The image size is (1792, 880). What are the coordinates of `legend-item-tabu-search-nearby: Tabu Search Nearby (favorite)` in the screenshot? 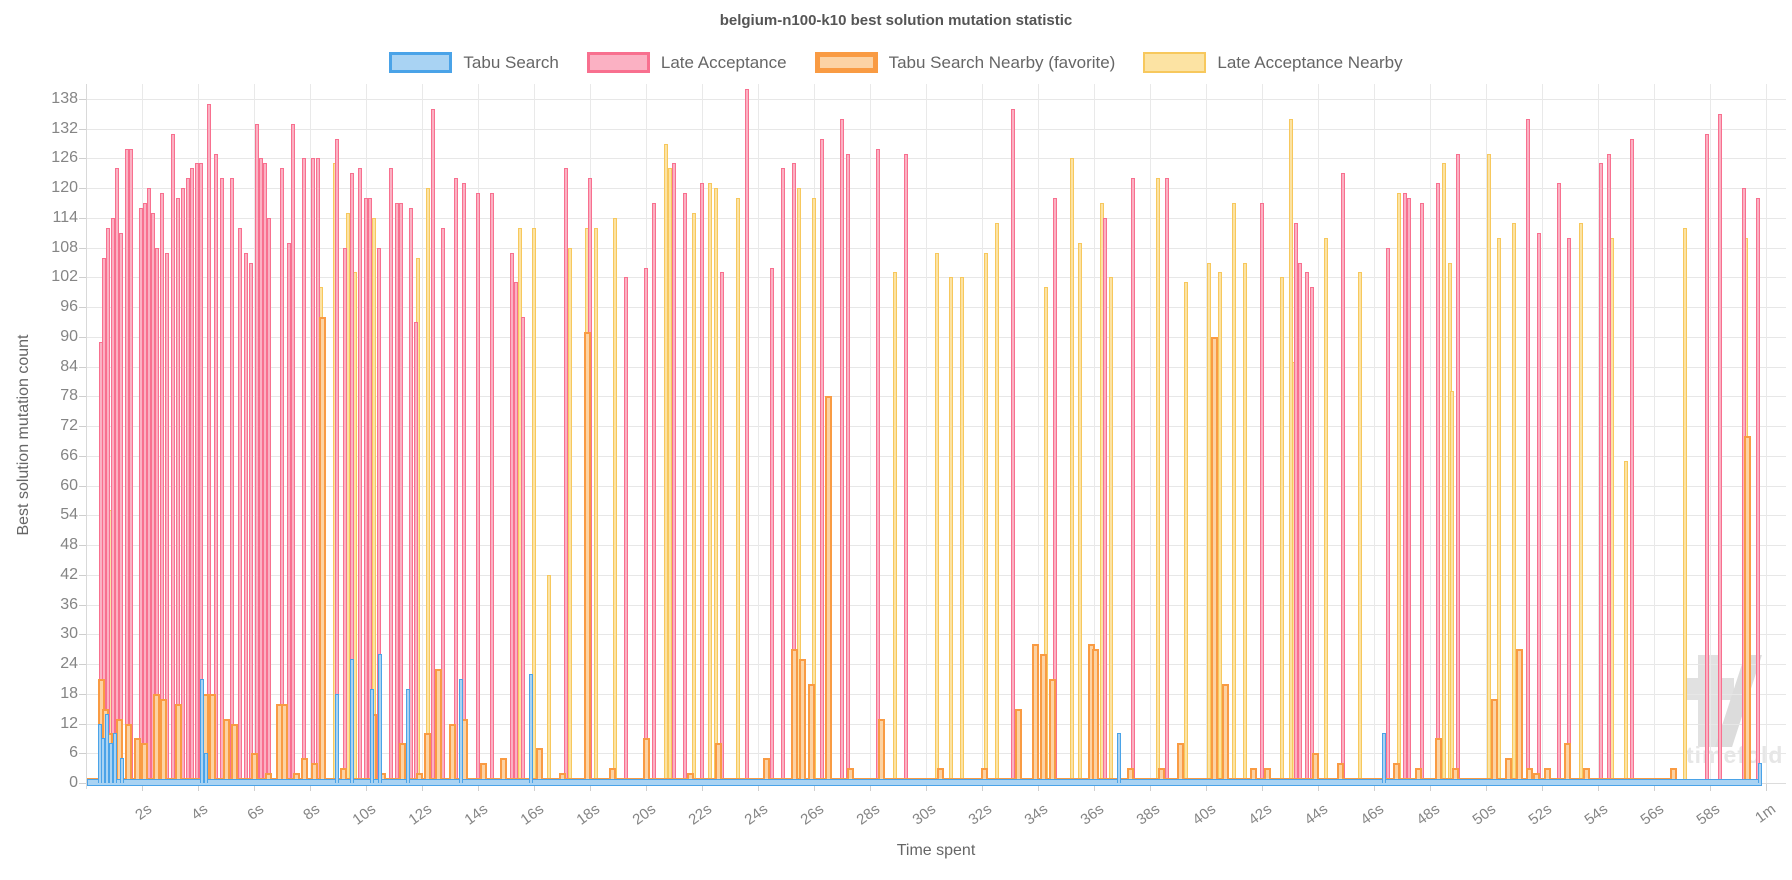 It's located at (964, 62).